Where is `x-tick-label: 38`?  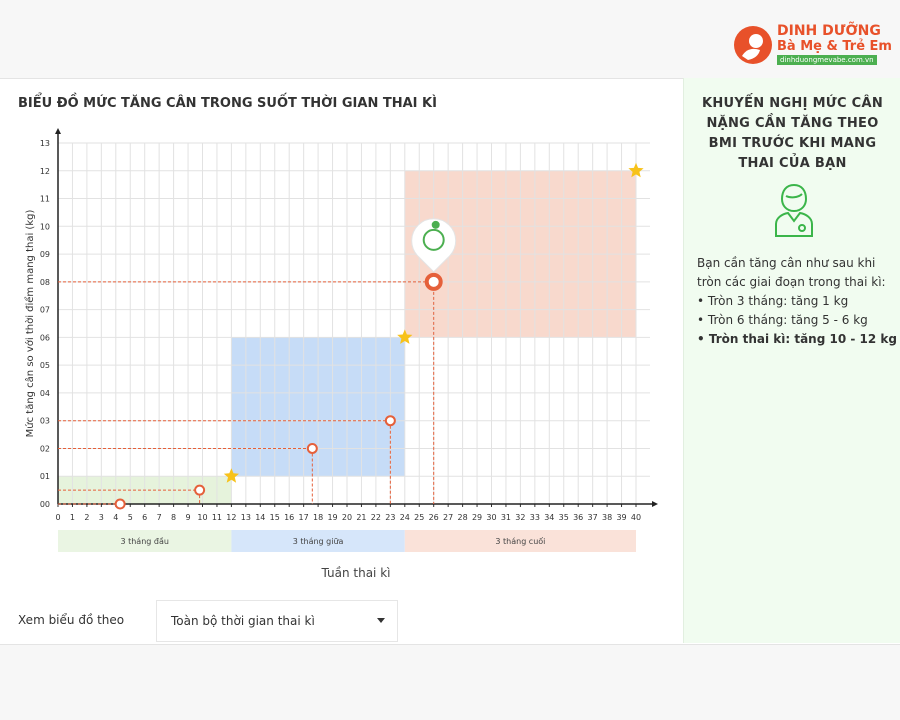 x-tick-label: 38 is located at coordinates (607, 517).